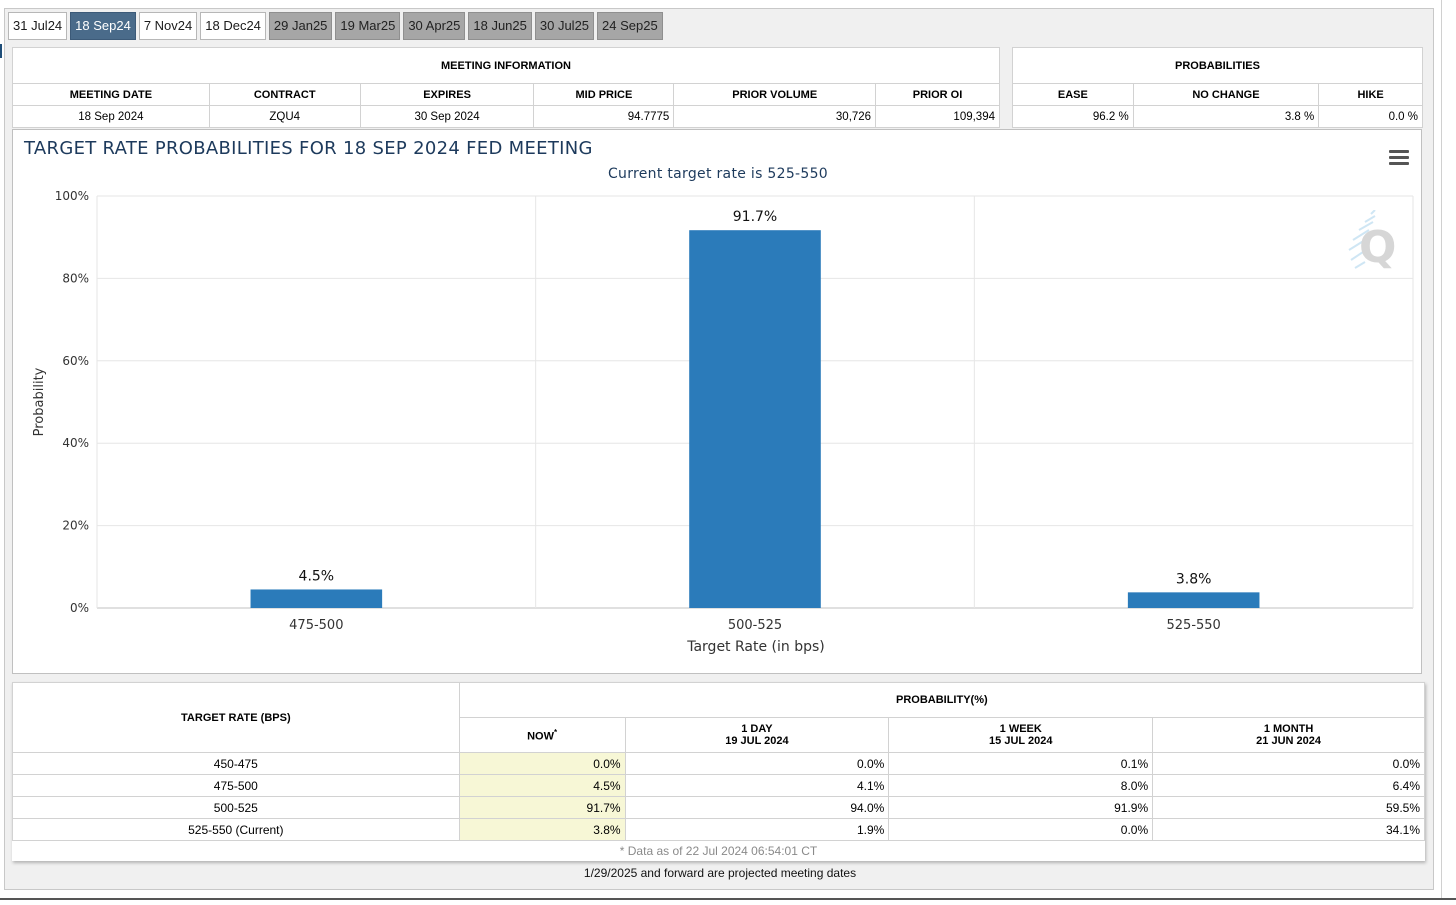 The height and width of the screenshot is (905, 1456). What do you see at coordinates (284, 116) in the screenshot?
I see `contract-value: ZQU4` at bounding box center [284, 116].